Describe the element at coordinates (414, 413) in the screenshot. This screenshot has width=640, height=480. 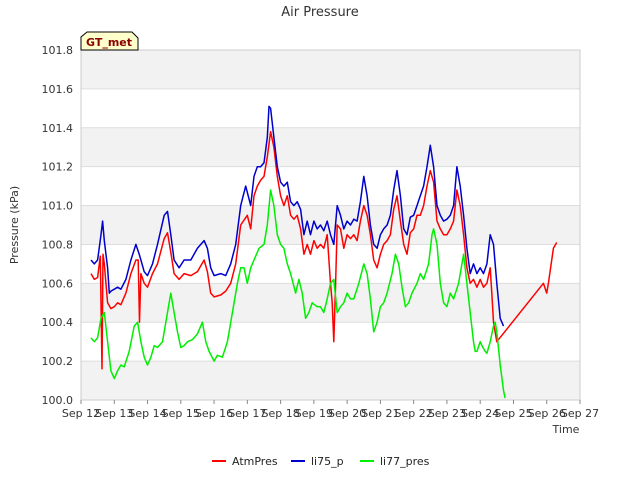
I see `x-tick-label: Sep 22` at that location.